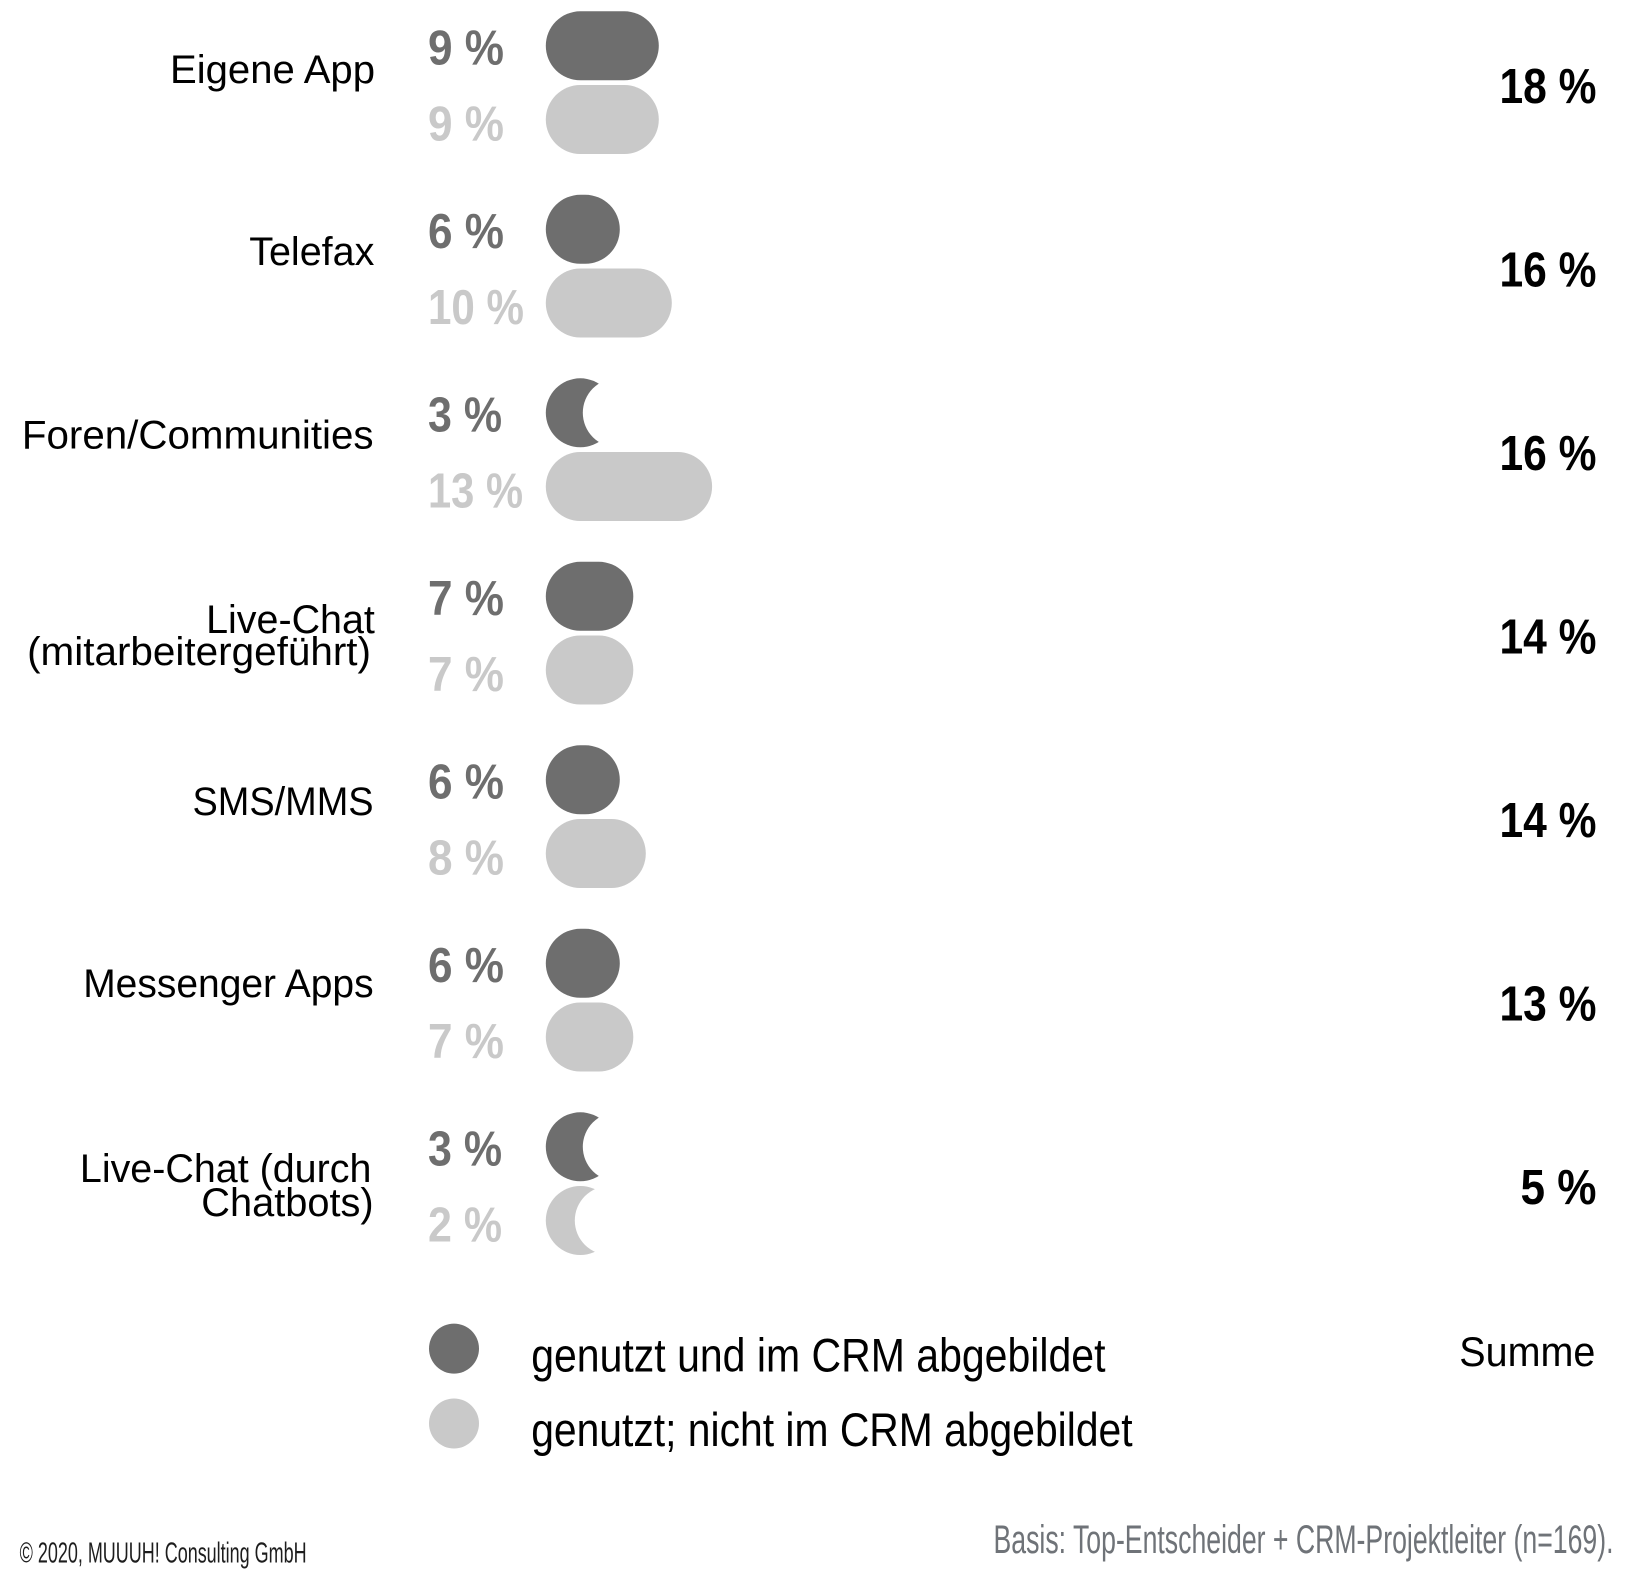  Describe the element at coordinates (831, 1429) in the screenshot. I see `svg-text:genutzt; nicht im CRM abgebild: genutzt; nicht im CRM abgebildet` at that location.